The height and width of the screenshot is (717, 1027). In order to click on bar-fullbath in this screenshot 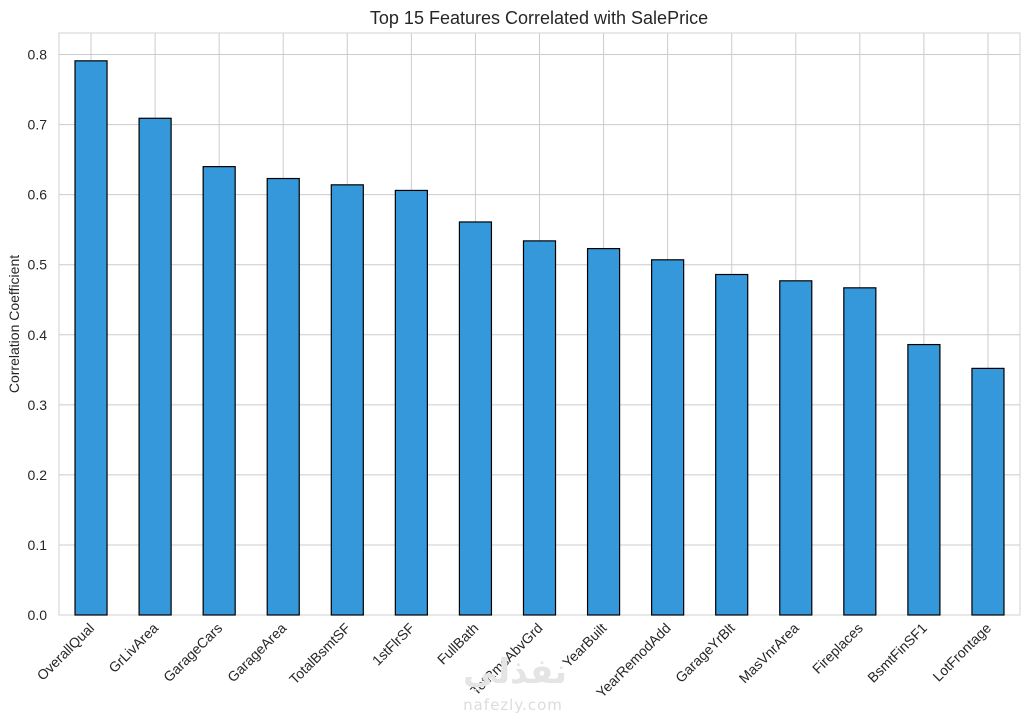, I will do `click(475, 418)`.